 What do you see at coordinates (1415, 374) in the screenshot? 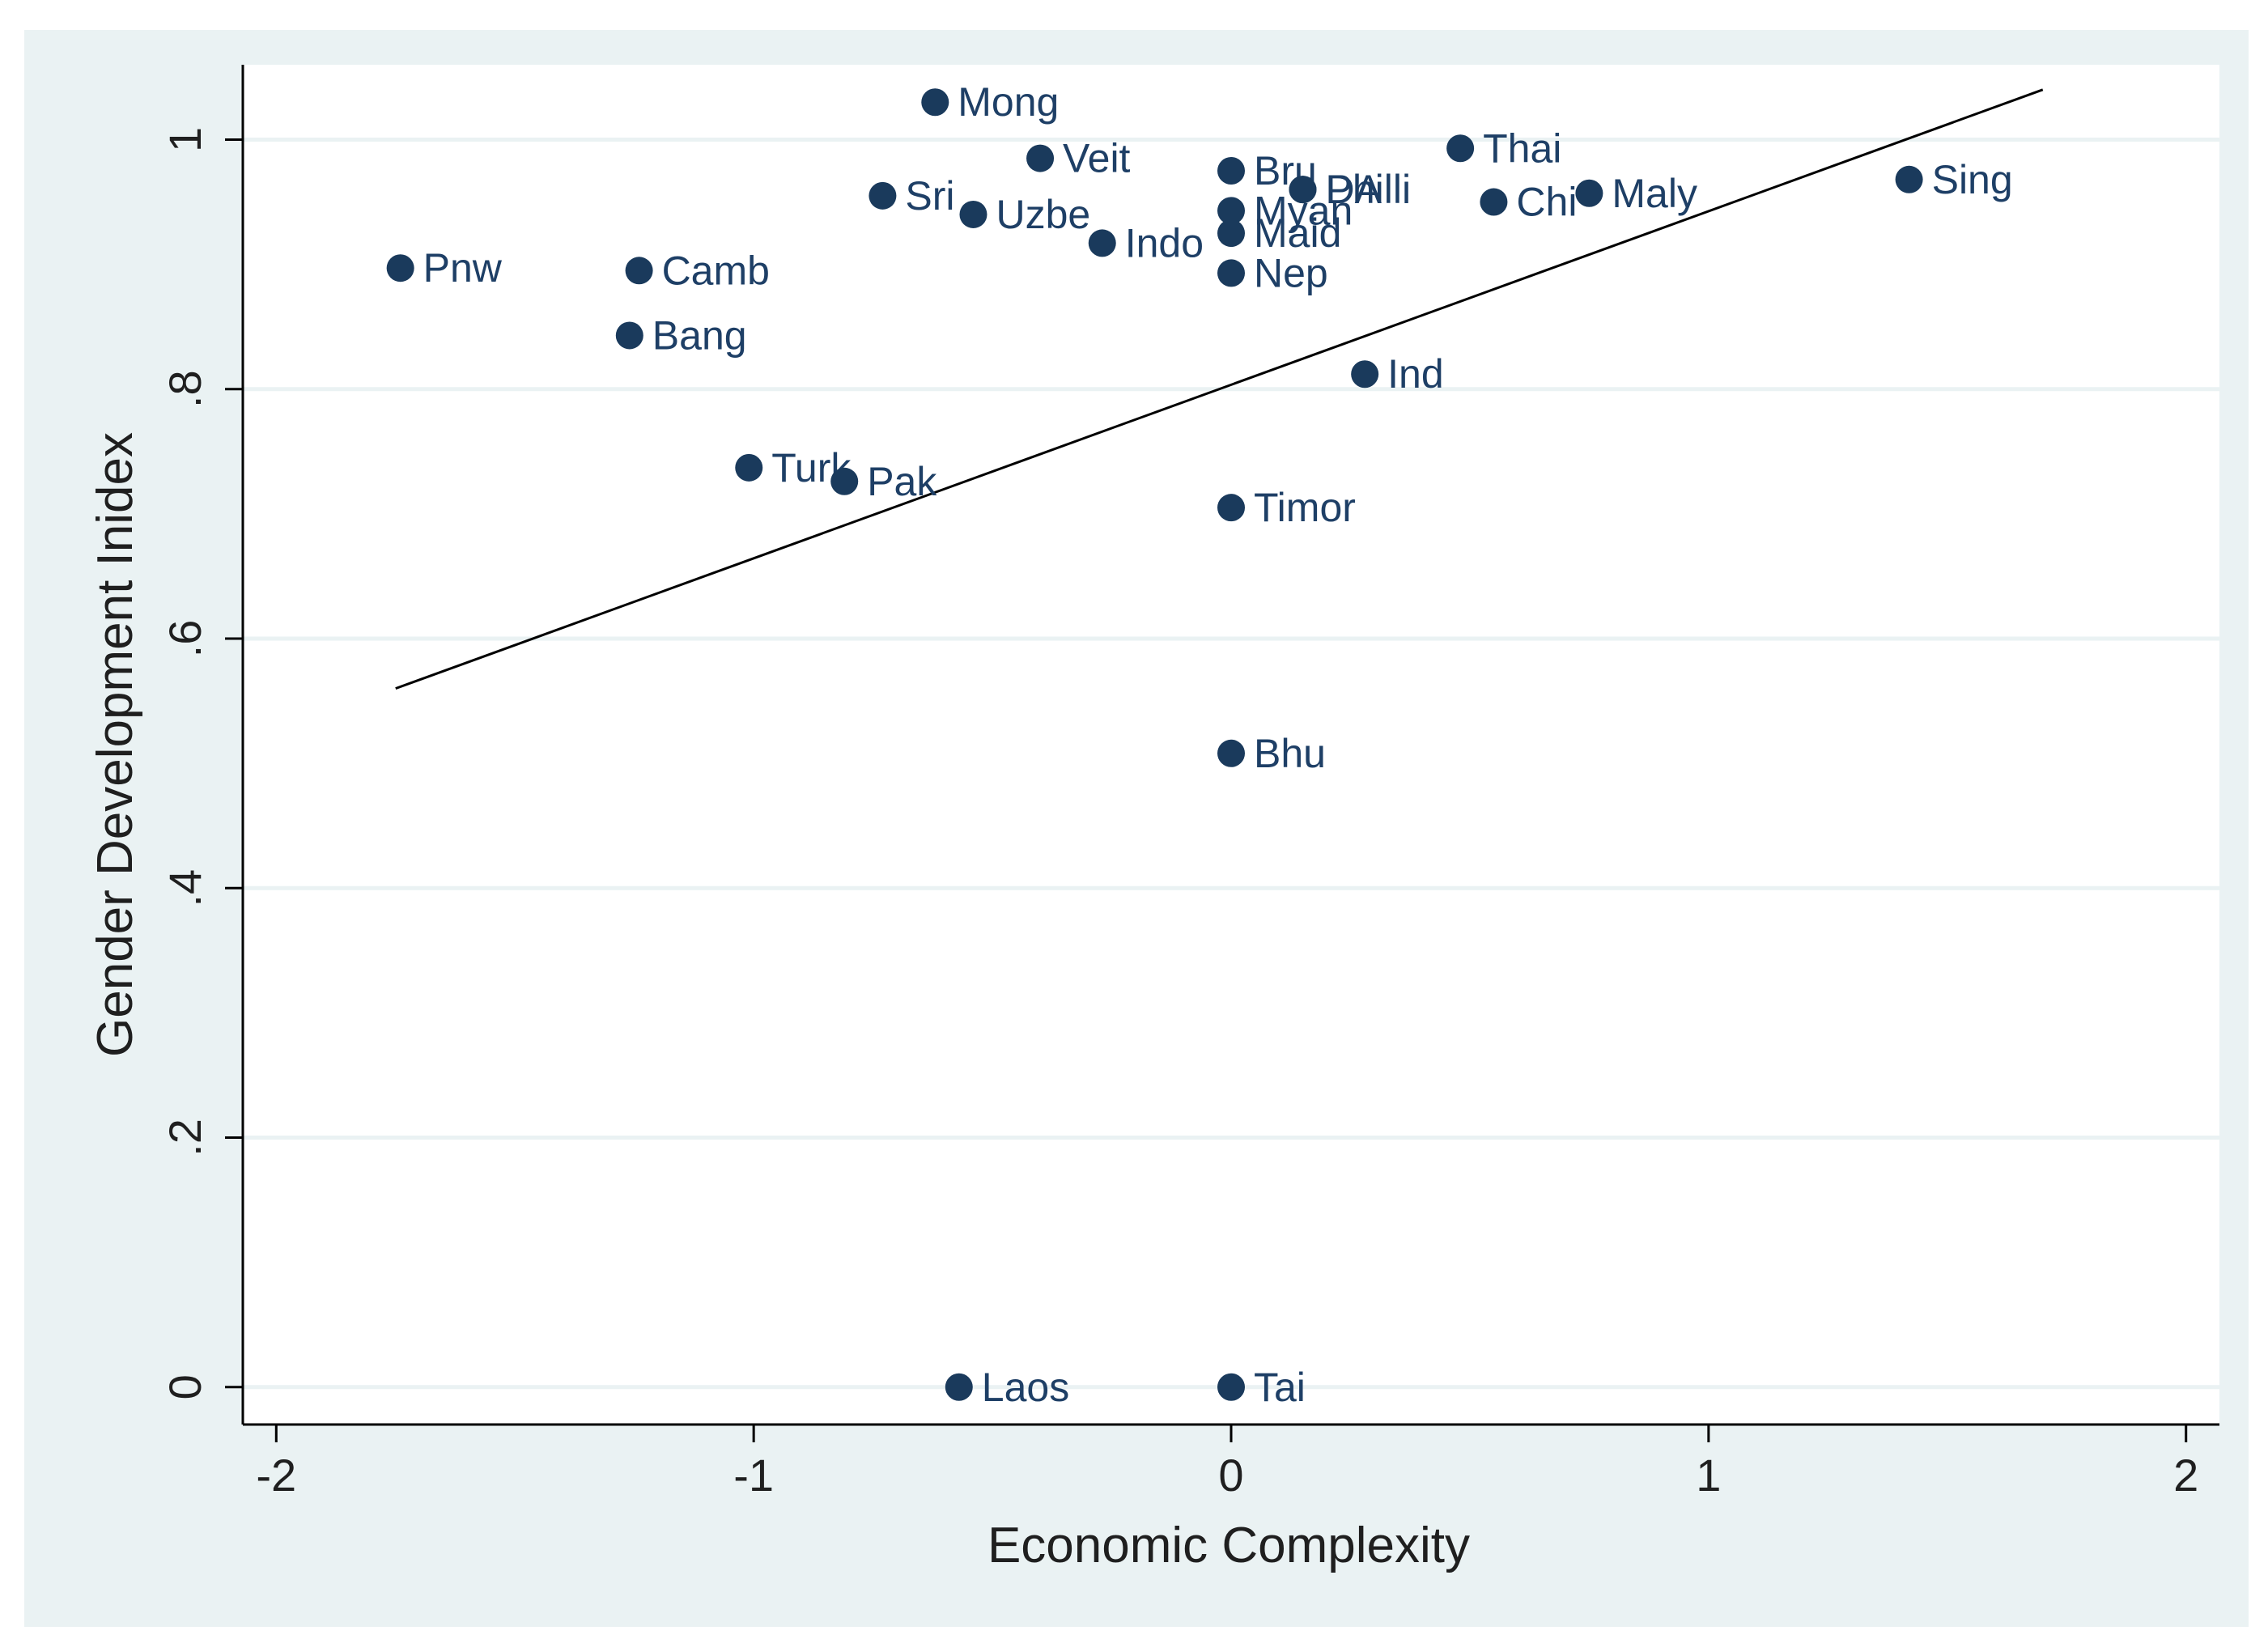
I see `data-point-label: Ind` at bounding box center [1415, 374].